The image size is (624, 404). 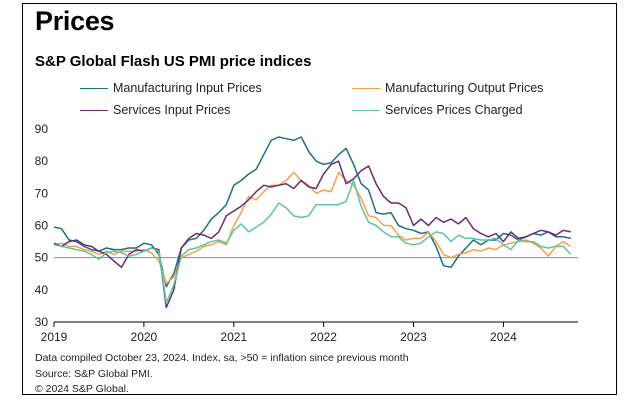 I want to click on legend-item-services-input-prices: Services Input Prices, so click(x=155, y=110).